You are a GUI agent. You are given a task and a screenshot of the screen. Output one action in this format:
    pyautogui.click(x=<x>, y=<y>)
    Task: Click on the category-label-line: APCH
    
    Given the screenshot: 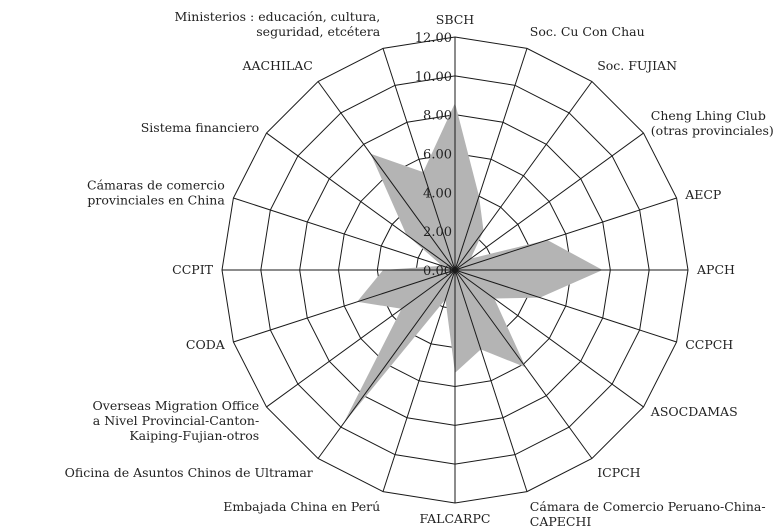 What is the action you would take?
    pyautogui.click(x=715, y=269)
    